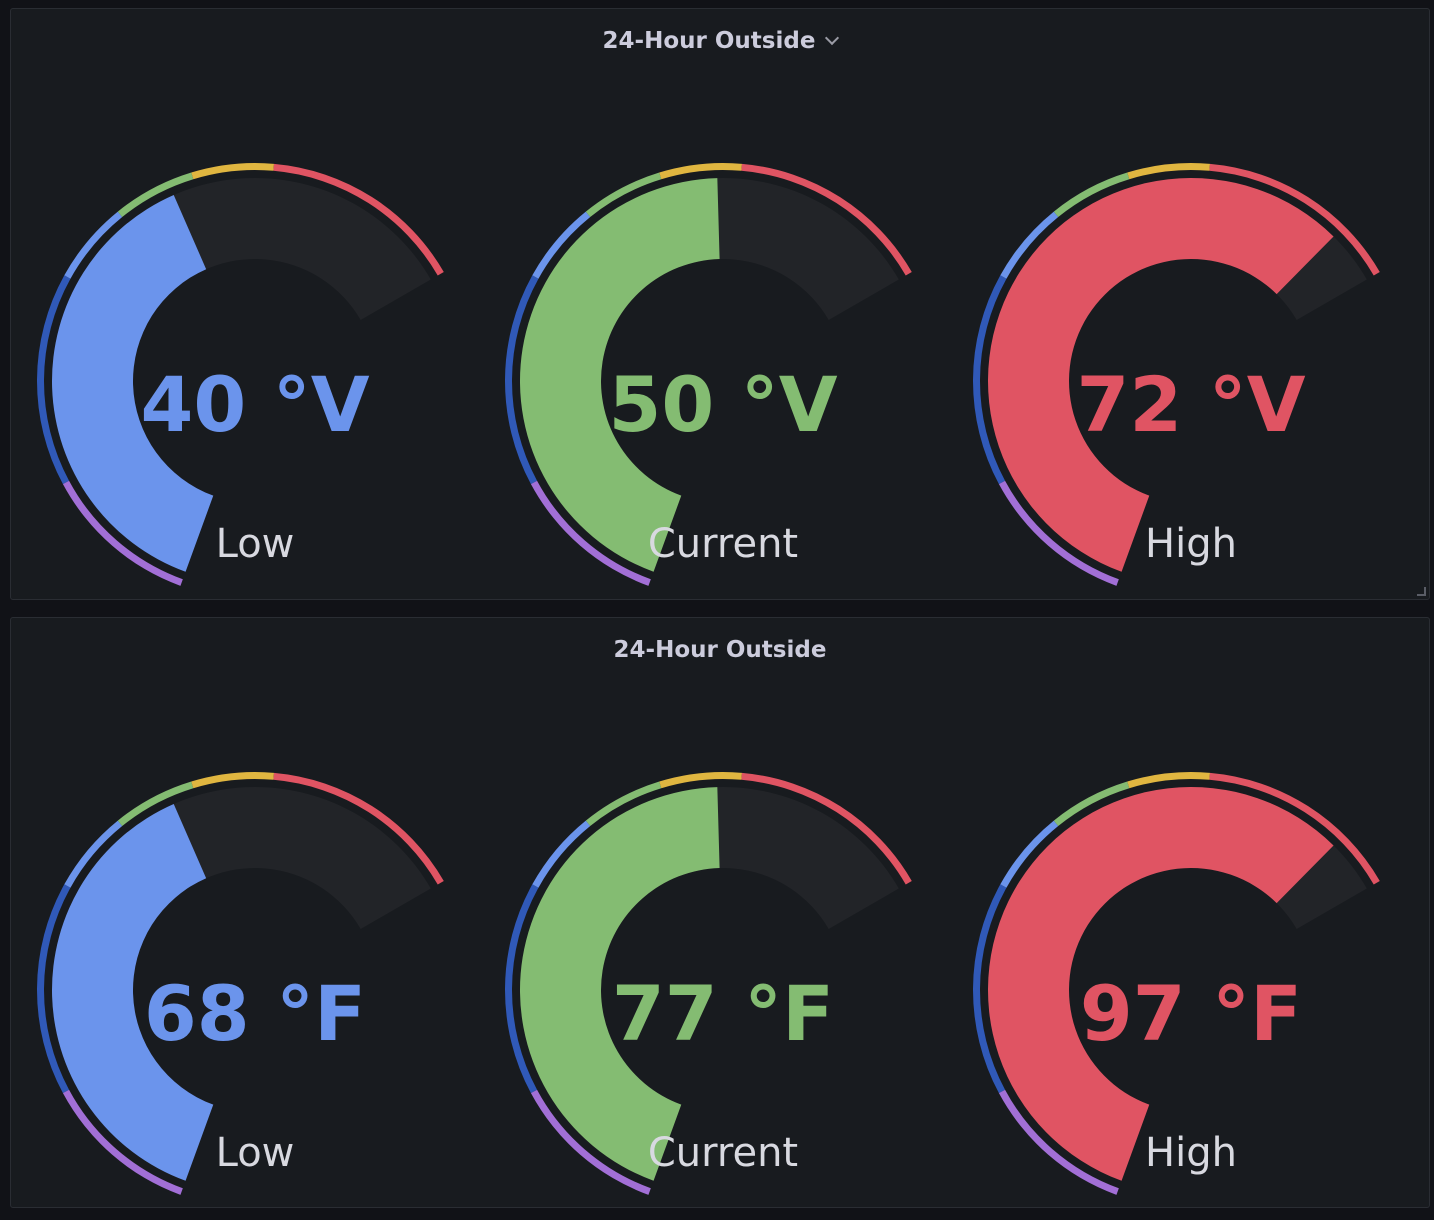  I want to click on gauge-high: 97 °F High, so click(1176, 983).